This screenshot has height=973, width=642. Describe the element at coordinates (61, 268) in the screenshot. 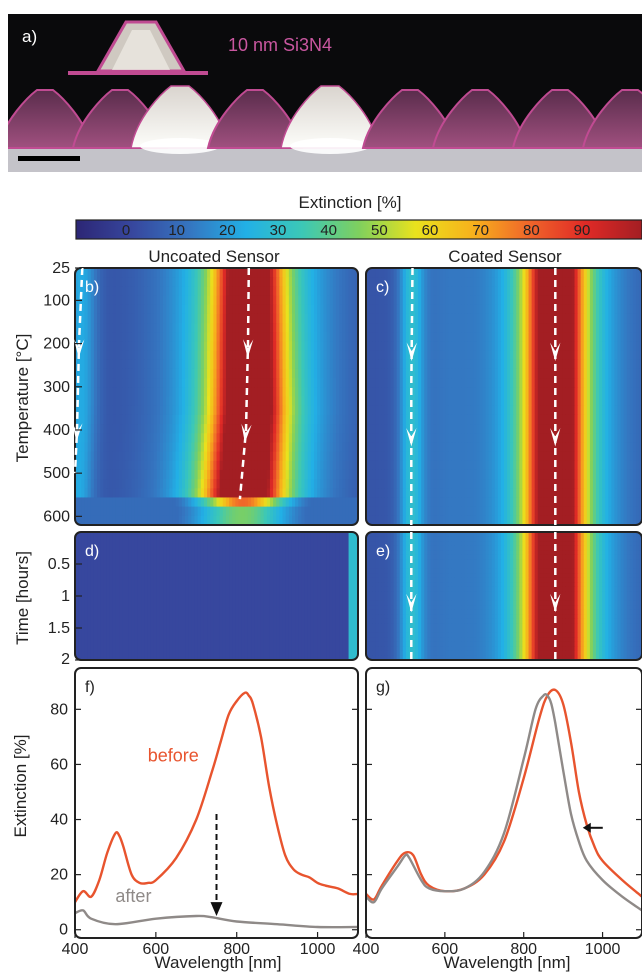

I see `temperature-tick-label: 25` at that location.